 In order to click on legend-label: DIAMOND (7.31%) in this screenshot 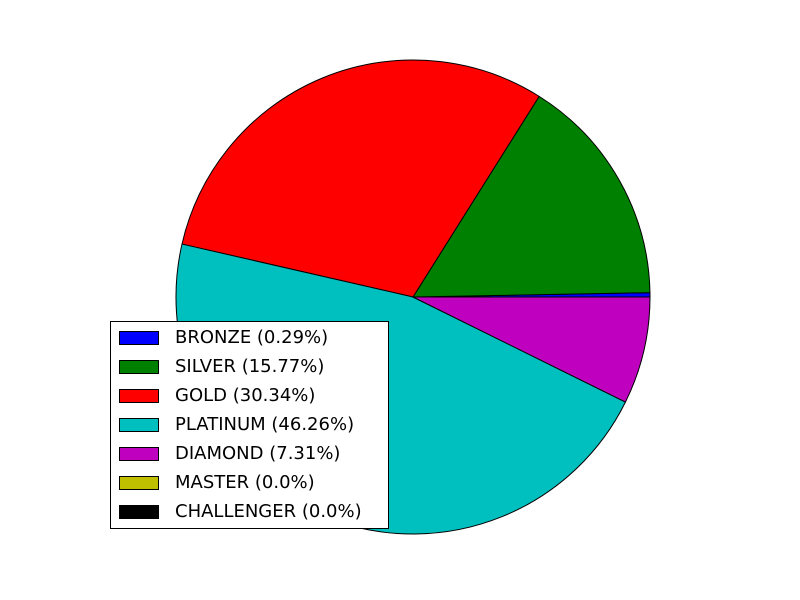, I will do `click(258, 453)`.